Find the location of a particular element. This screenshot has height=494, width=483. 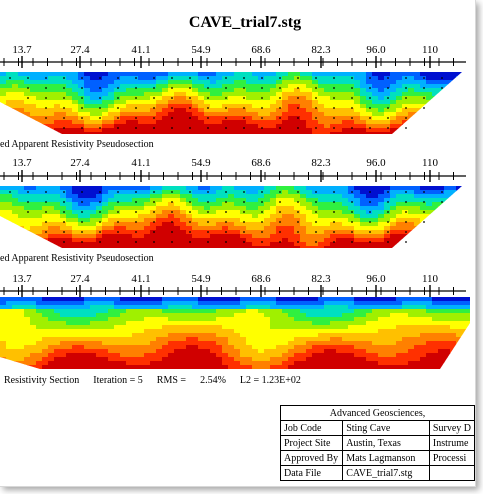

info-value: Austin, Texas is located at coordinates (386, 443).